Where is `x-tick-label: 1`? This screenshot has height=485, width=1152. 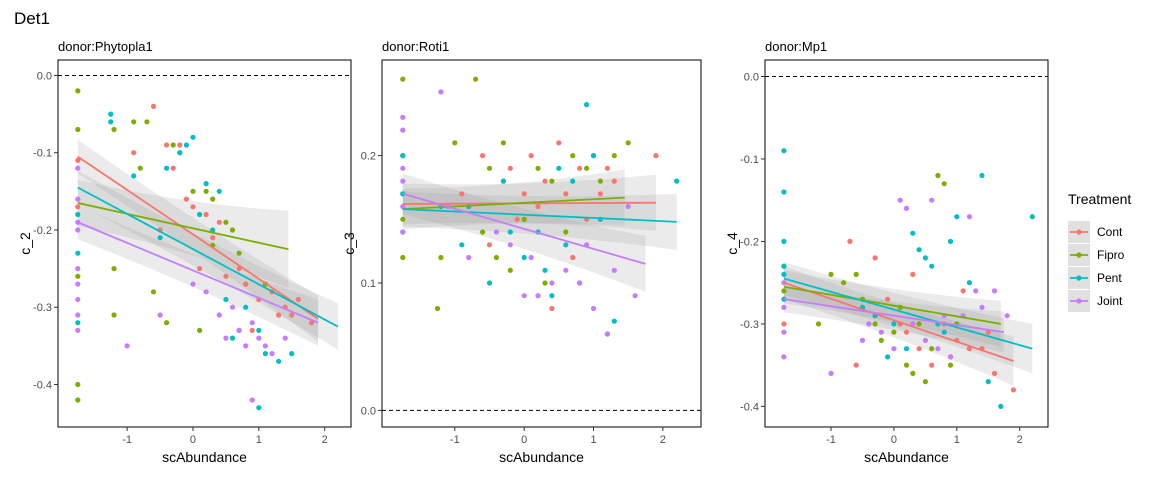 x-tick-label: 1 is located at coordinates (259, 440).